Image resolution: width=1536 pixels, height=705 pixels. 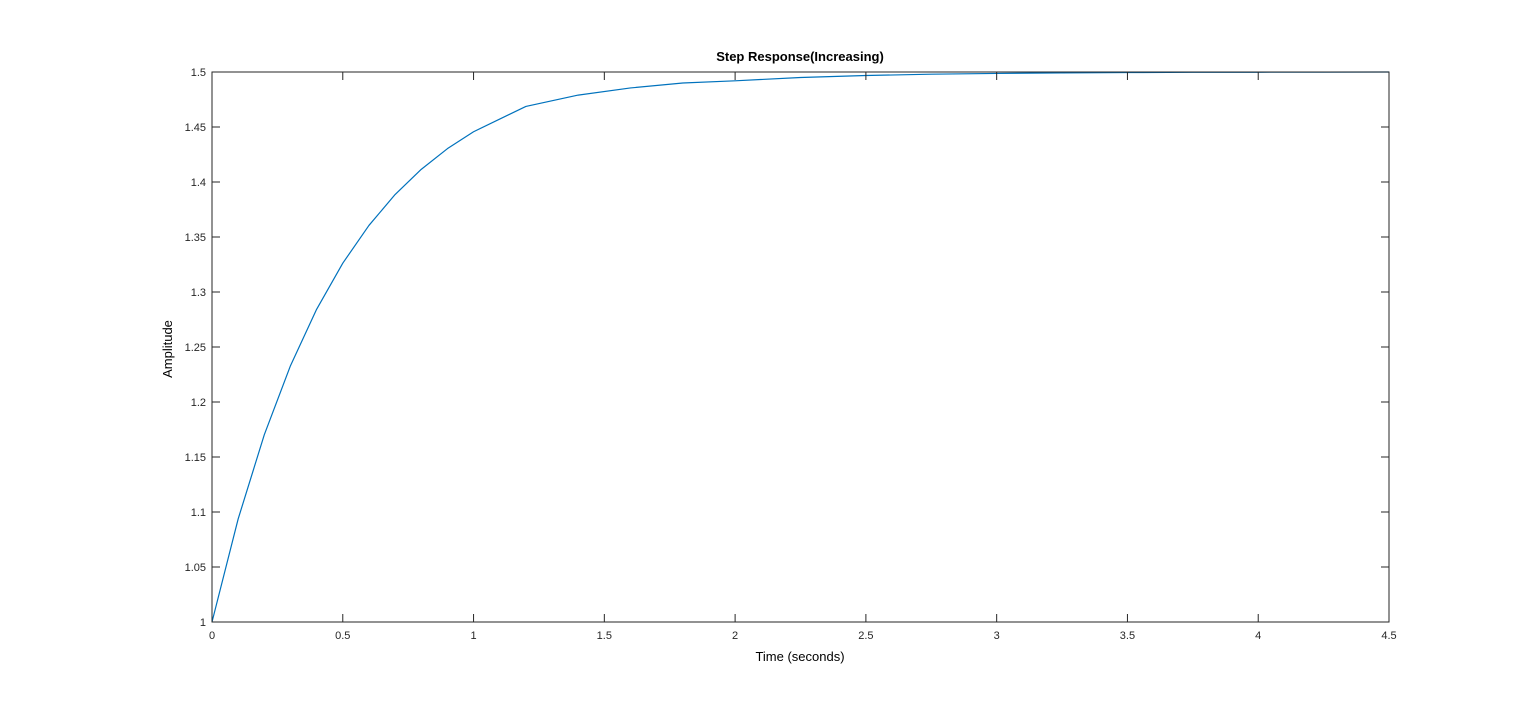 I want to click on x-tick-label: 0, so click(x=212, y=636).